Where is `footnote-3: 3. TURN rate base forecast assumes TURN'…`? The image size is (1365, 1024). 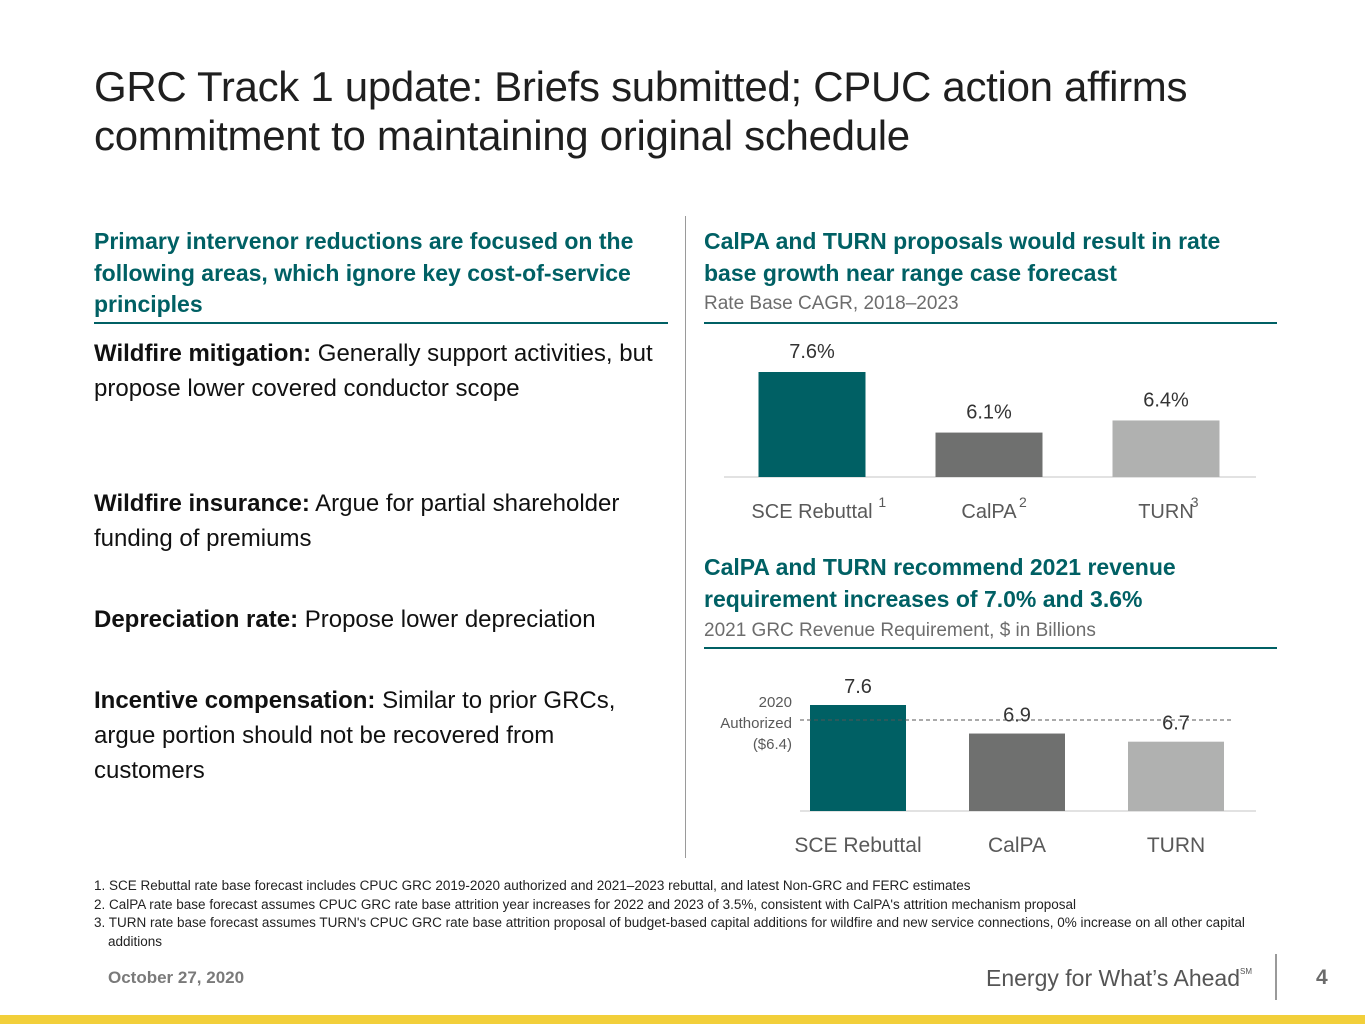
footnote-3: 3. TURN rate base forecast assumes TURN'… is located at coordinates (669, 932).